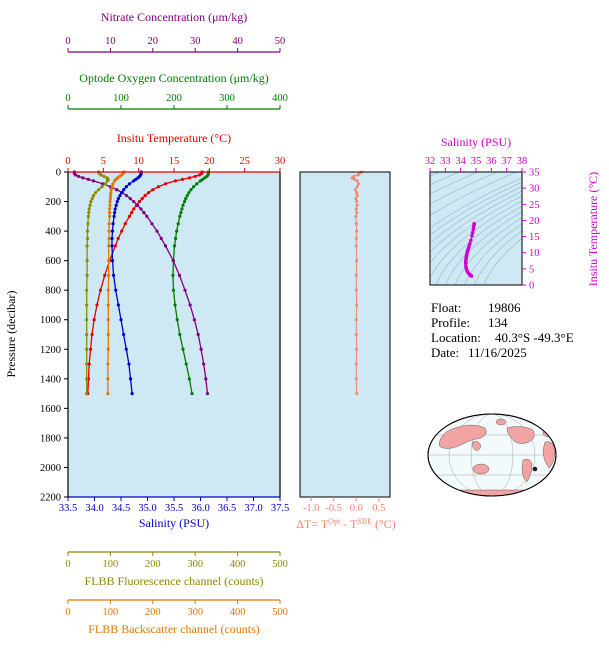 The image size is (609, 663). What do you see at coordinates (174, 629) in the screenshot?
I see `backscatter-axis-title: FLBB Backscatter channel (counts)` at bounding box center [174, 629].